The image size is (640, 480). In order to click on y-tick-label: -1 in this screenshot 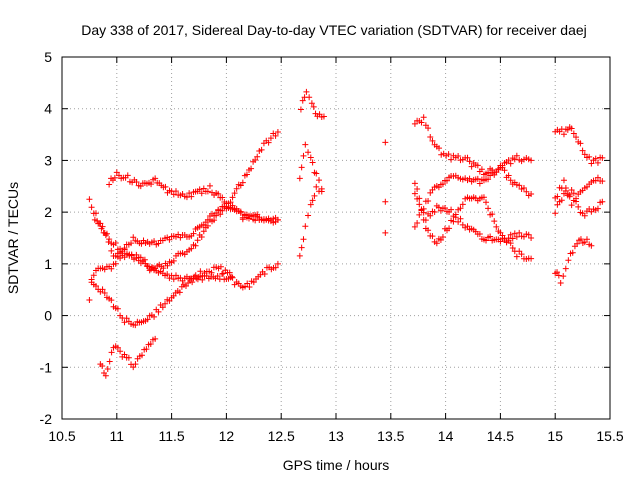, I will do `click(46, 367)`.